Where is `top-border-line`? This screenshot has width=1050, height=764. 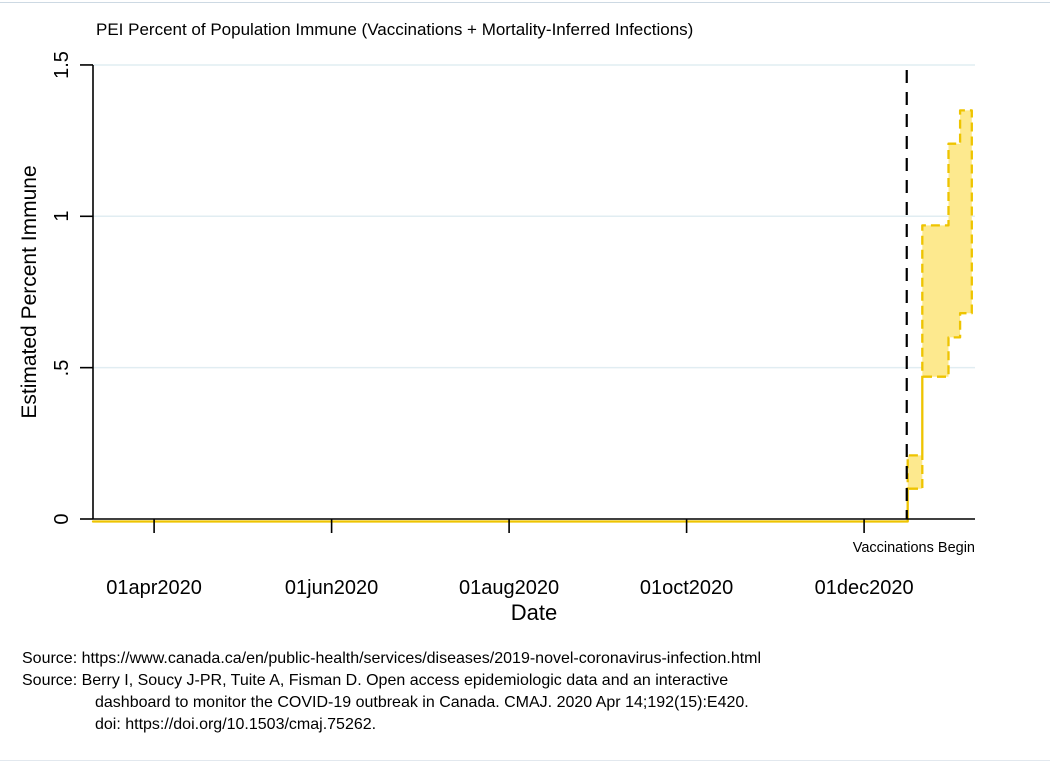 top-border-line is located at coordinates (525, 2).